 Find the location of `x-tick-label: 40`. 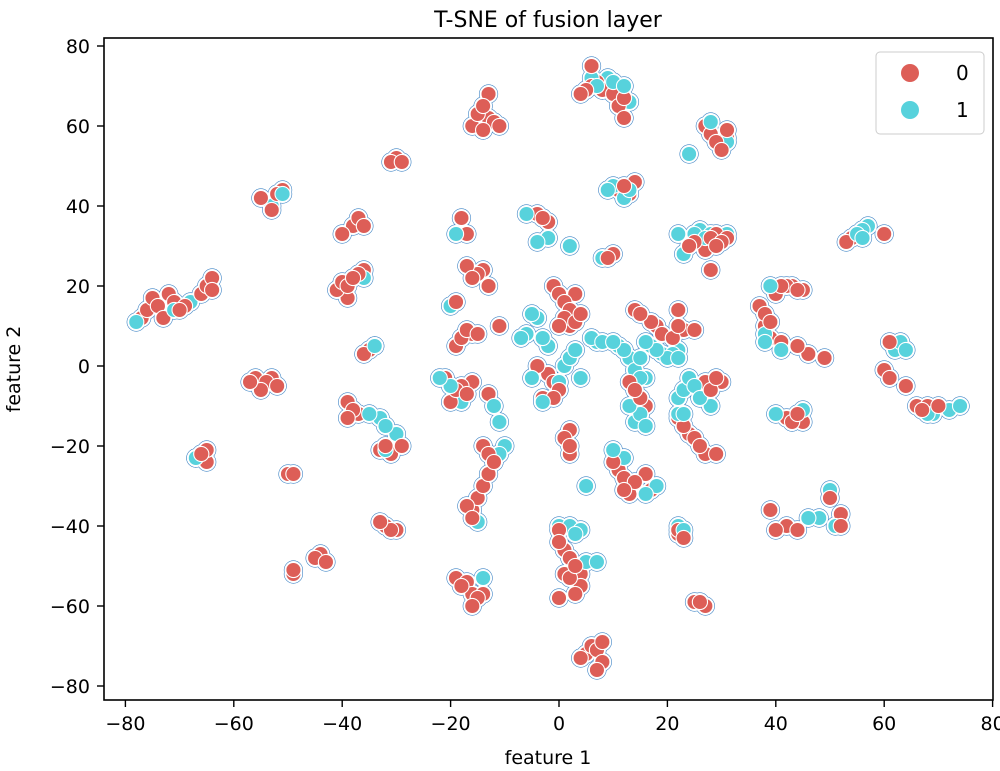

x-tick-label: 40 is located at coordinates (776, 724).